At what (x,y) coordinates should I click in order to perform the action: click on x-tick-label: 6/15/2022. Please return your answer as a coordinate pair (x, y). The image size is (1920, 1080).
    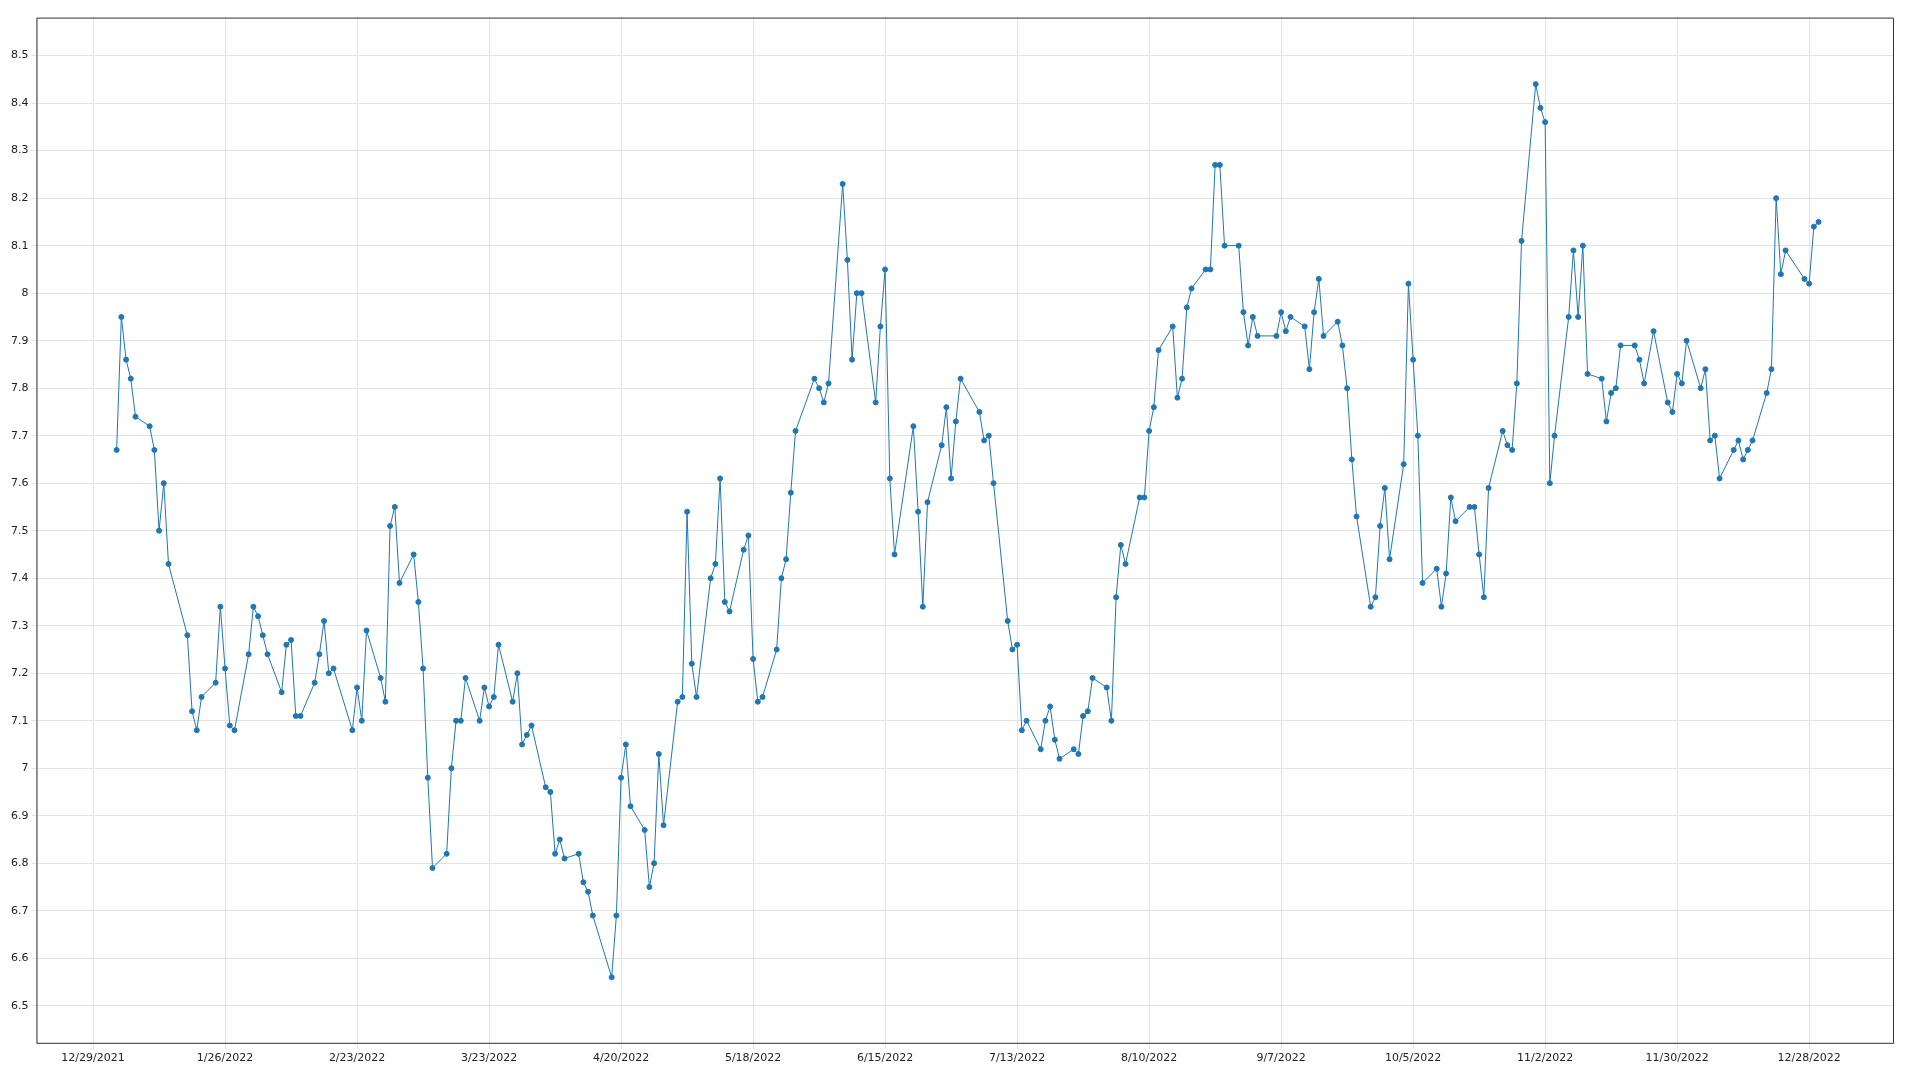
    Looking at the image, I should click on (885, 1058).